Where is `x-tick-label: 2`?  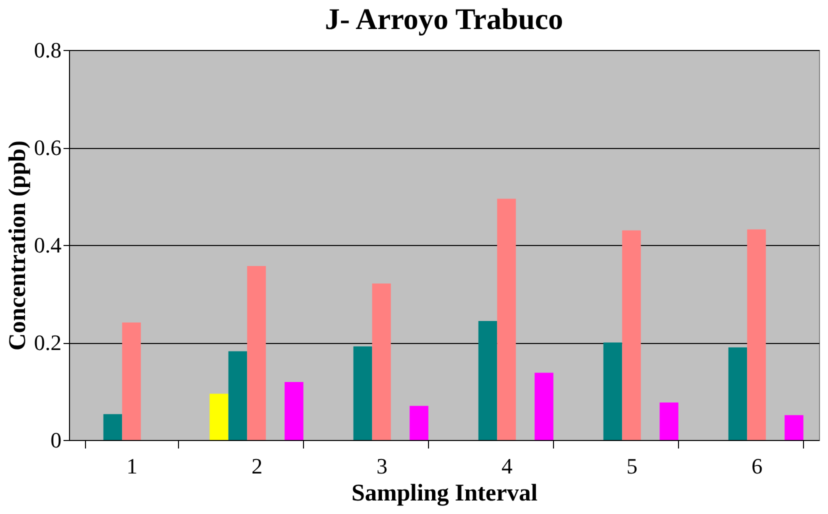 x-tick-label: 2 is located at coordinates (257, 466).